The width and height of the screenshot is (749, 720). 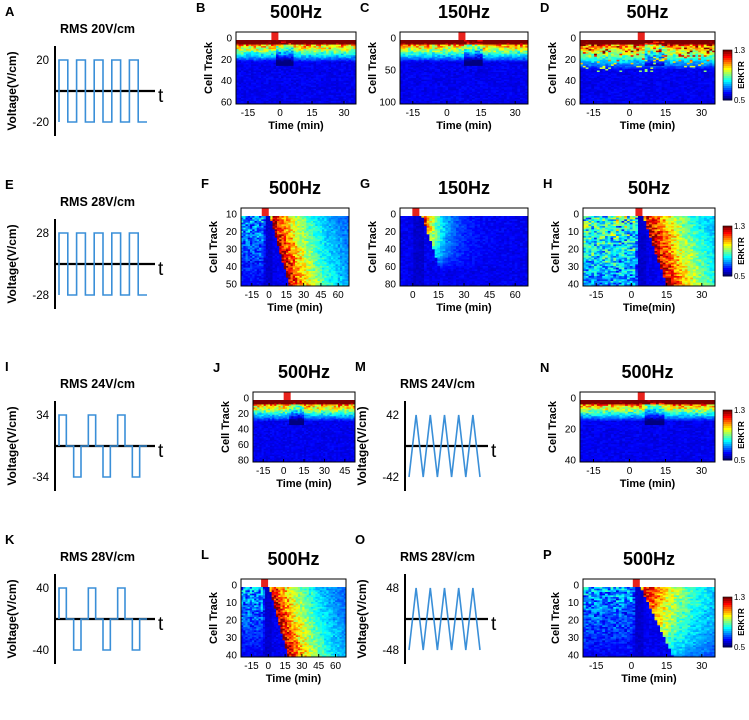 What do you see at coordinates (390, 651) in the screenshot?
I see `y-tick-label: -48` at bounding box center [390, 651].